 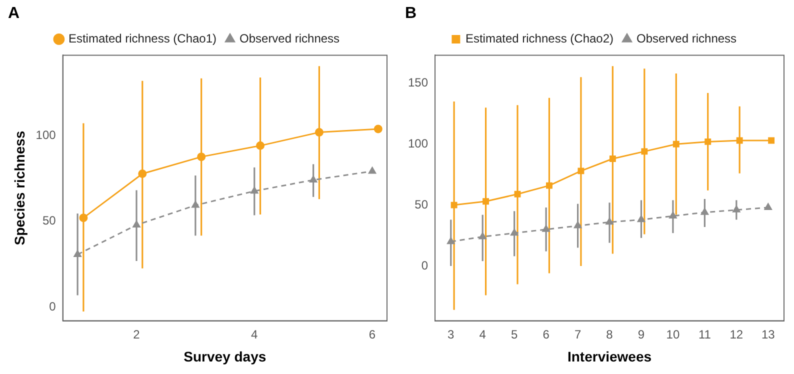 What do you see at coordinates (514, 334) in the screenshot?
I see `x-tick-label: 5` at bounding box center [514, 334].